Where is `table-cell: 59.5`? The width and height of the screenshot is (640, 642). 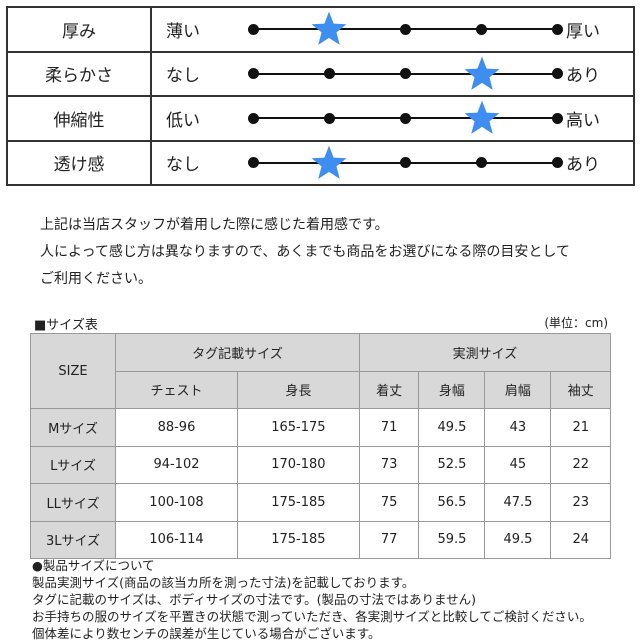
table-cell: 59.5 is located at coordinates (452, 539).